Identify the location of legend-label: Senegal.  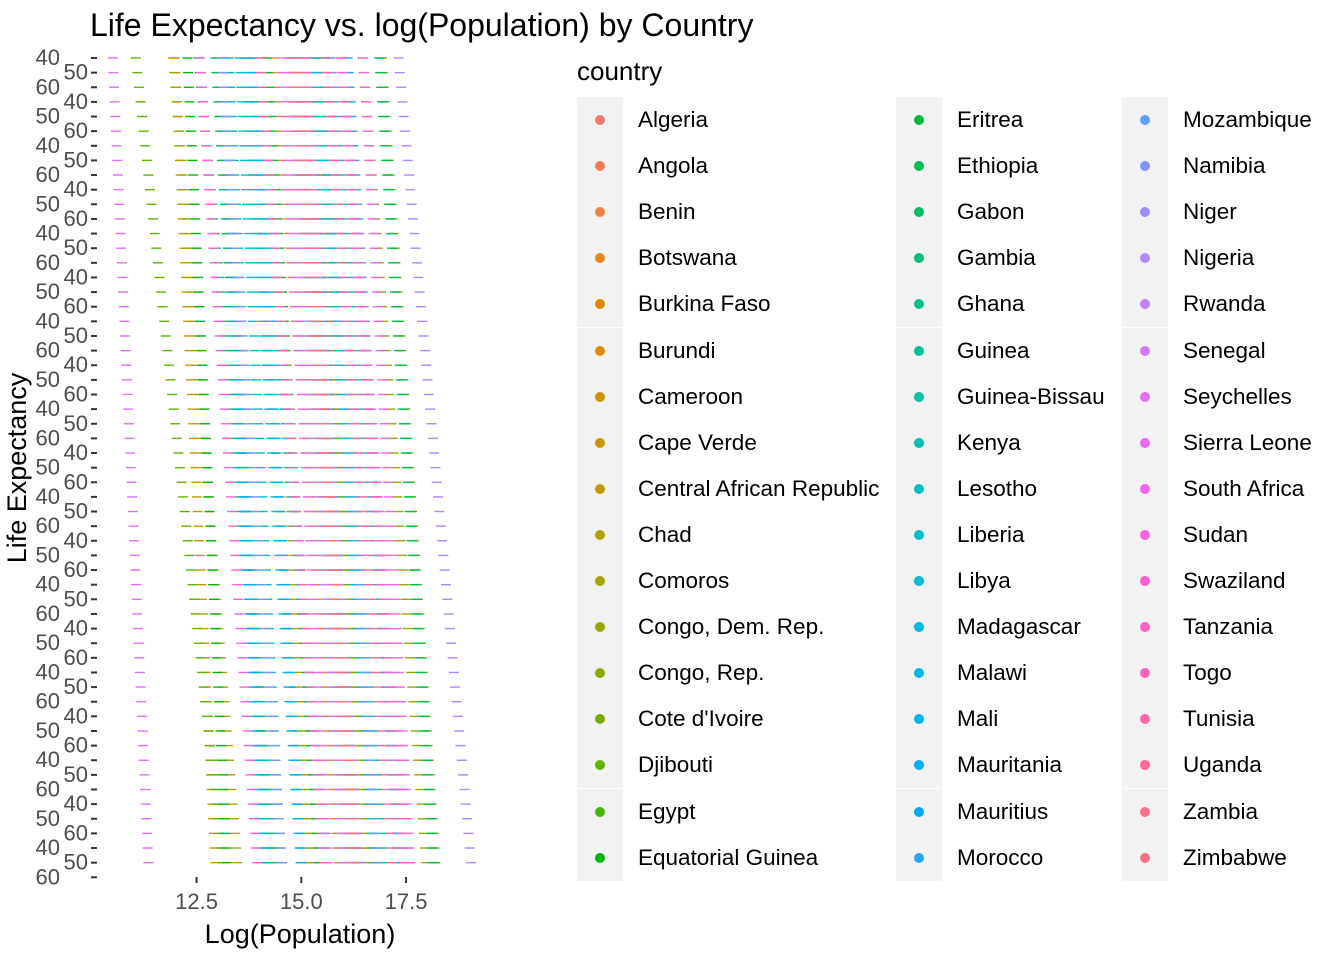
(1224, 350).